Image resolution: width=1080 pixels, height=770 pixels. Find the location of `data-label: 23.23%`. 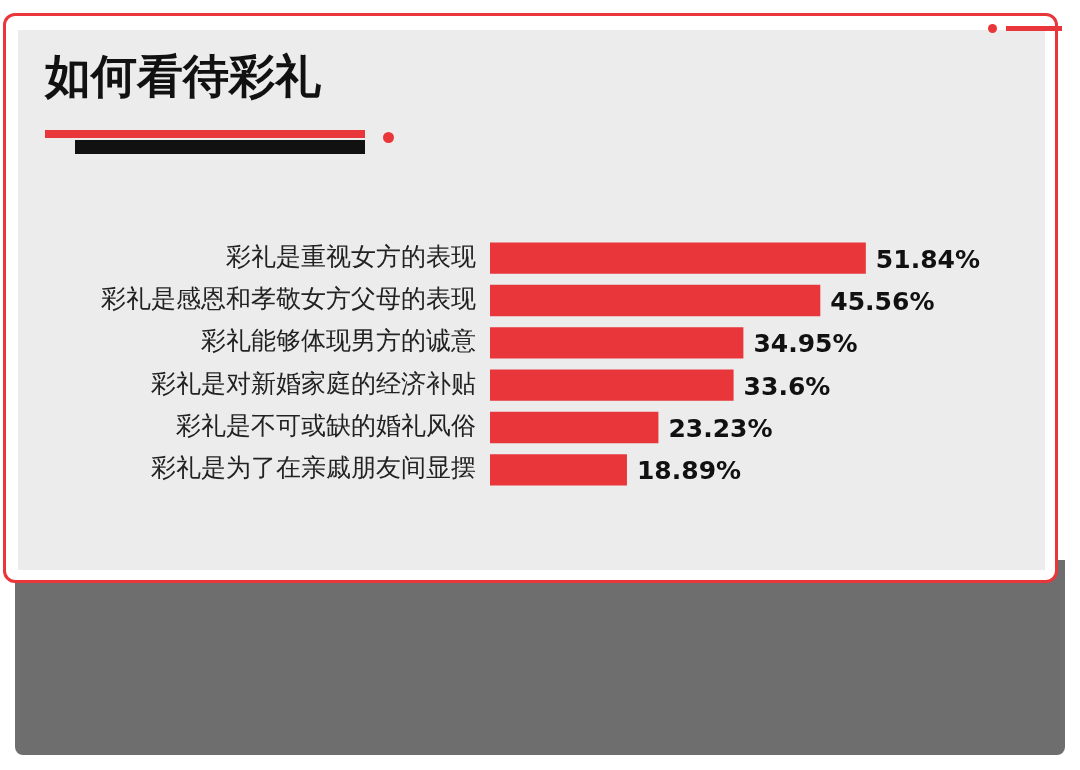

data-label: 23.23% is located at coordinates (720, 428).